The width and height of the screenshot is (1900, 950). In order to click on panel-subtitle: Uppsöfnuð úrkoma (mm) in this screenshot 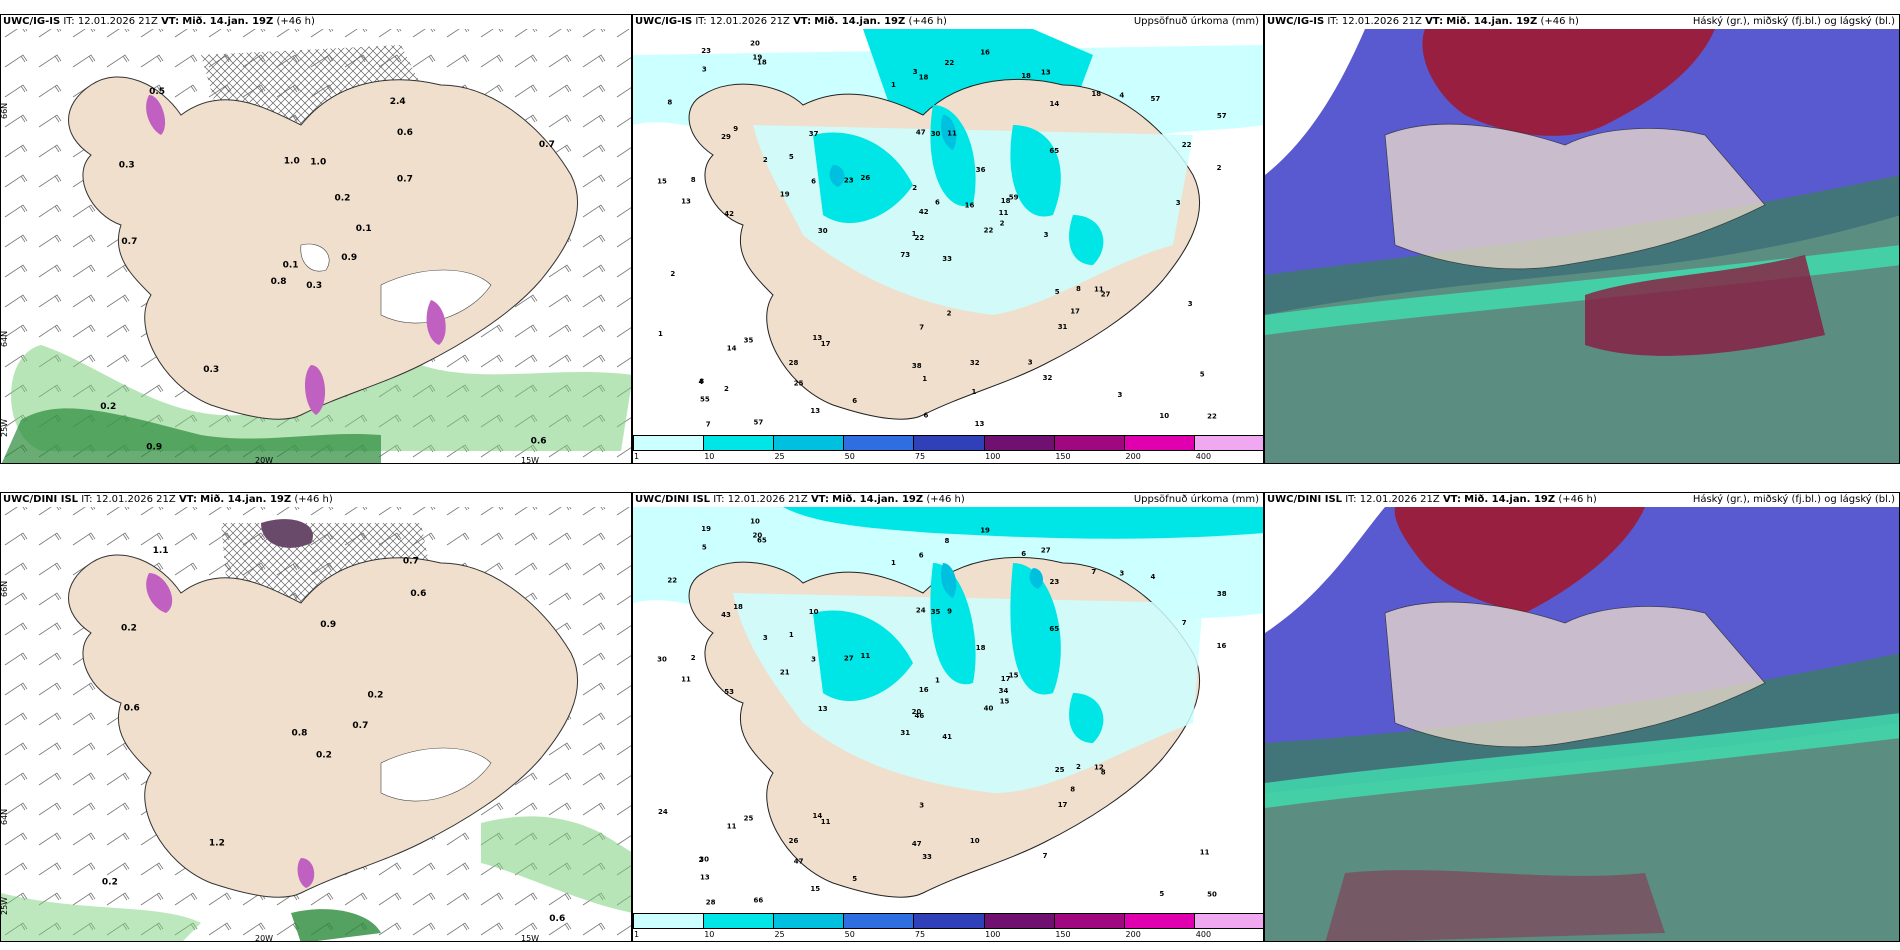, I will do `click(1196, 499)`.